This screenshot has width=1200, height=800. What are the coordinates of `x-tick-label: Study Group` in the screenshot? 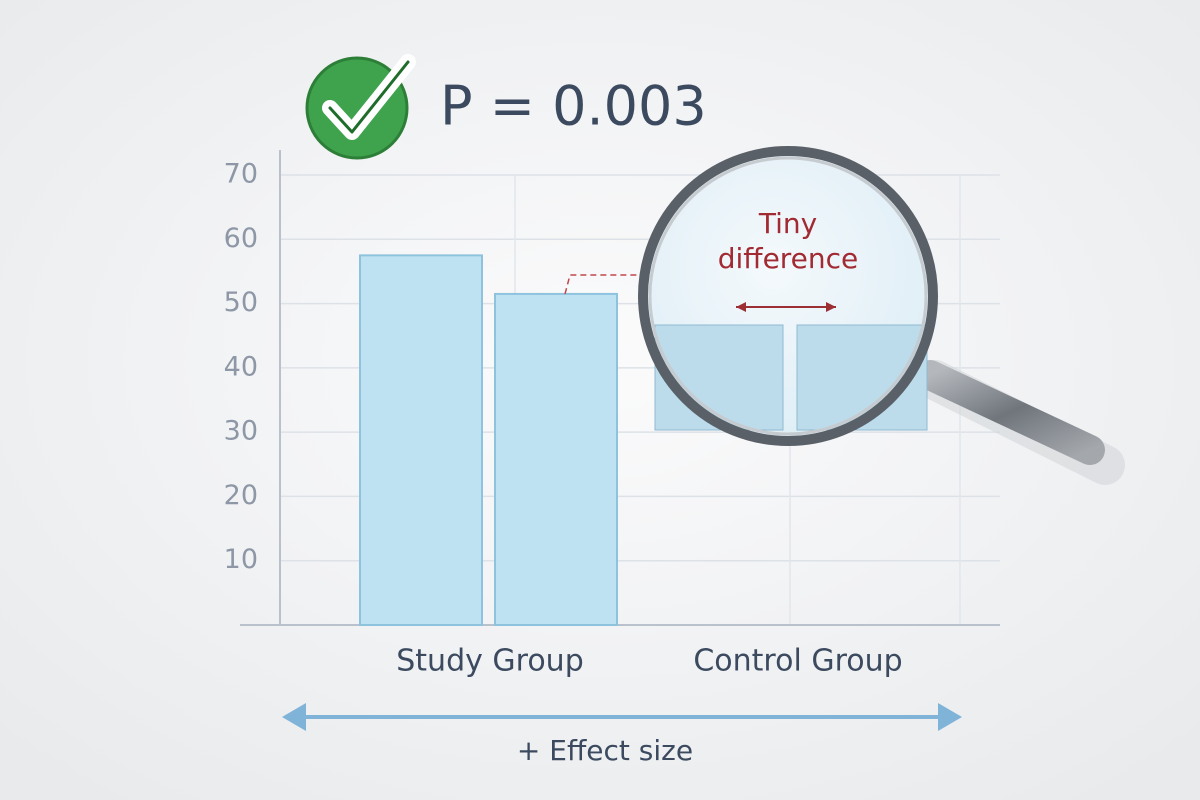 It's located at (490, 661).